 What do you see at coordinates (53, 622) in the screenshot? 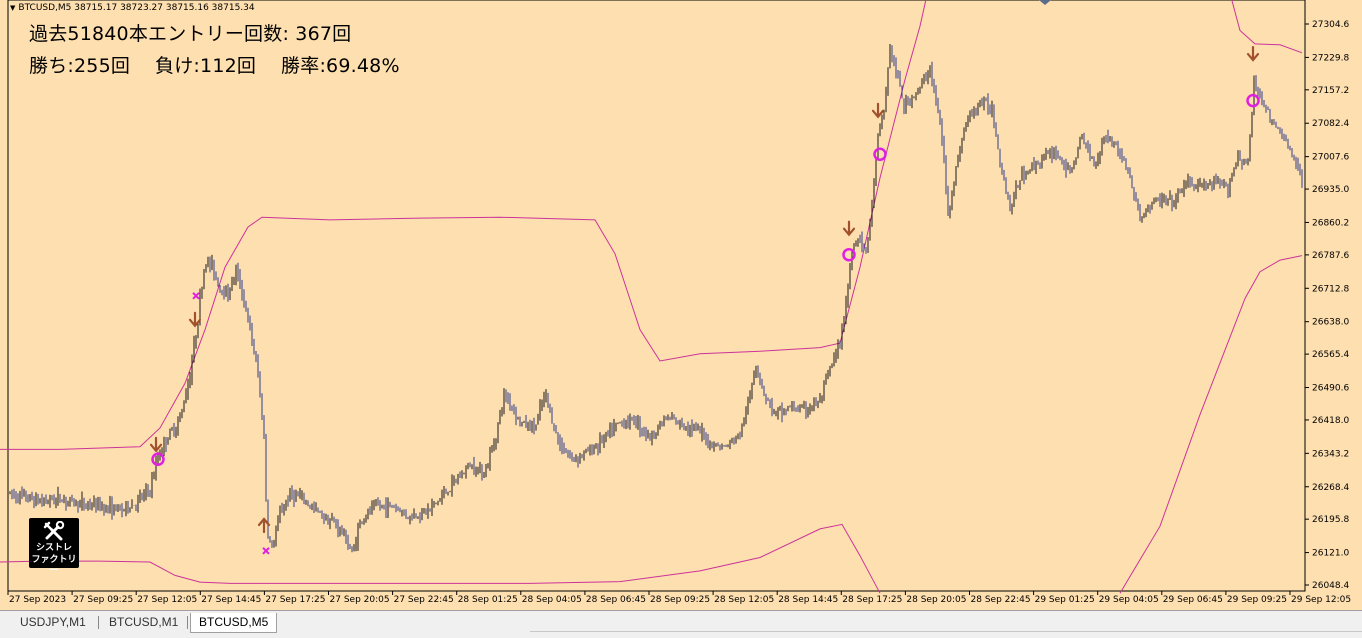
I see `tab-usdjpy-m1: USDJPY,M1` at bounding box center [53, 622].